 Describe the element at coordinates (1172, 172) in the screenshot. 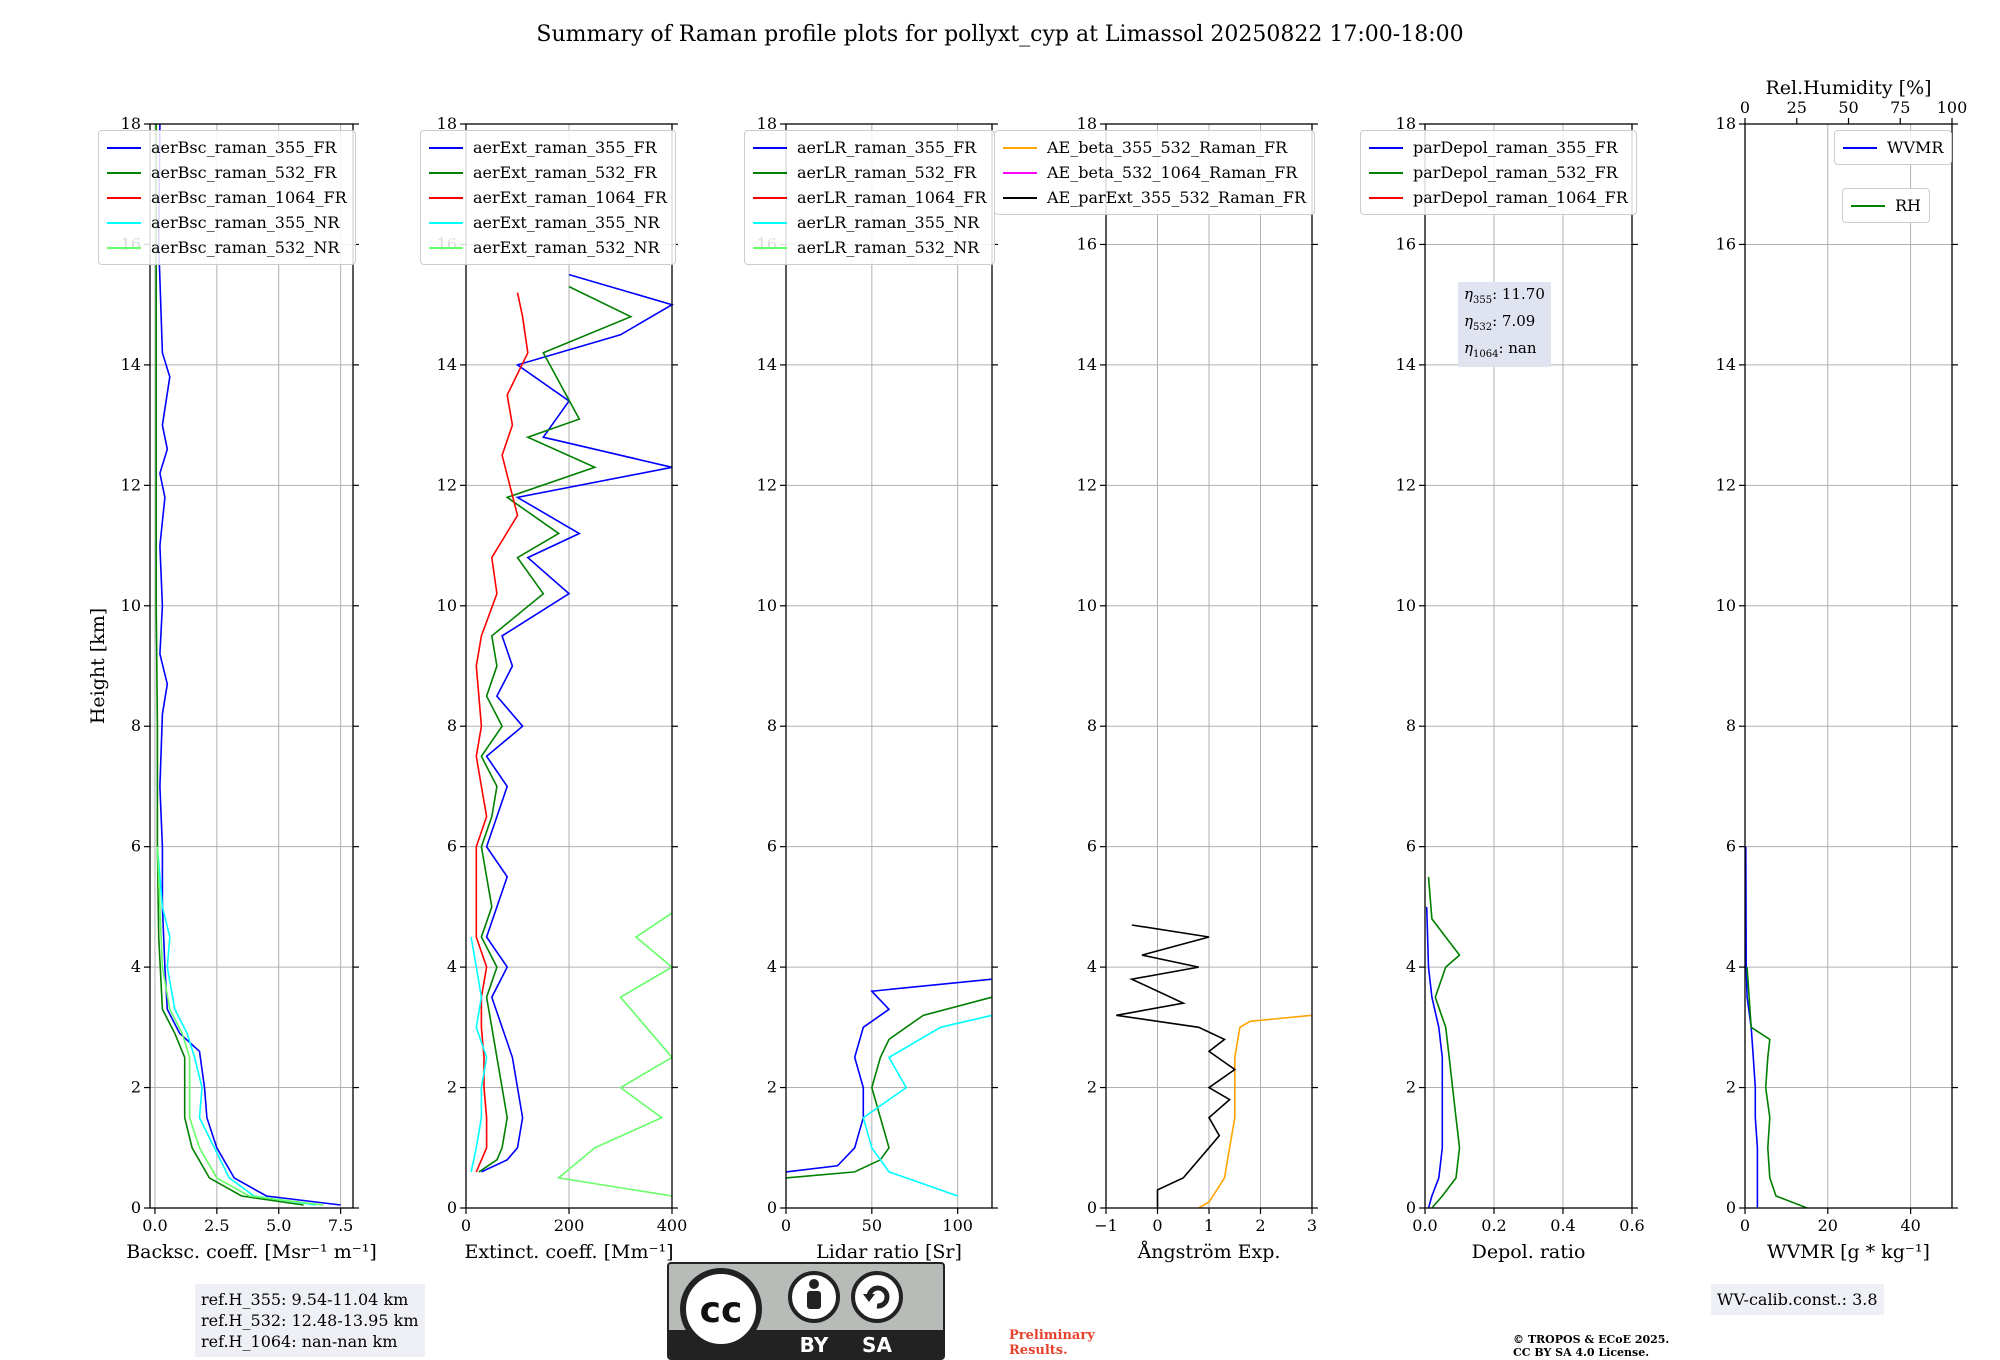

I see `legend-label: AE_beta_532_1064_Raman_FR` at that location.